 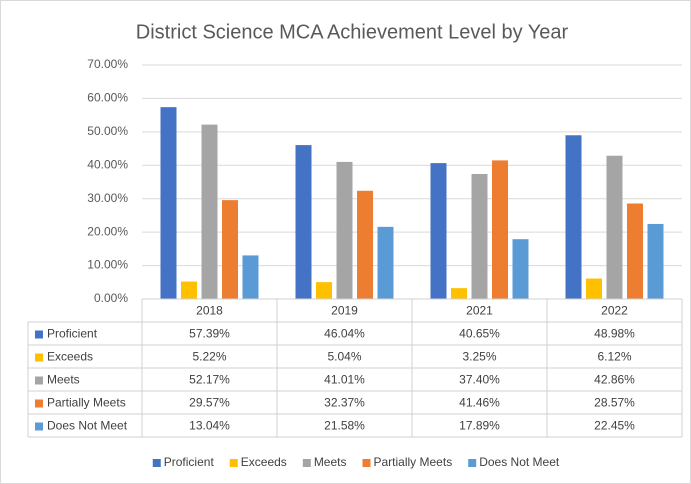 What do you see at coordinates (107, 131) in the screenshot?
I see `y-tick-label: 50.00%` at bounding box center [107, 131].